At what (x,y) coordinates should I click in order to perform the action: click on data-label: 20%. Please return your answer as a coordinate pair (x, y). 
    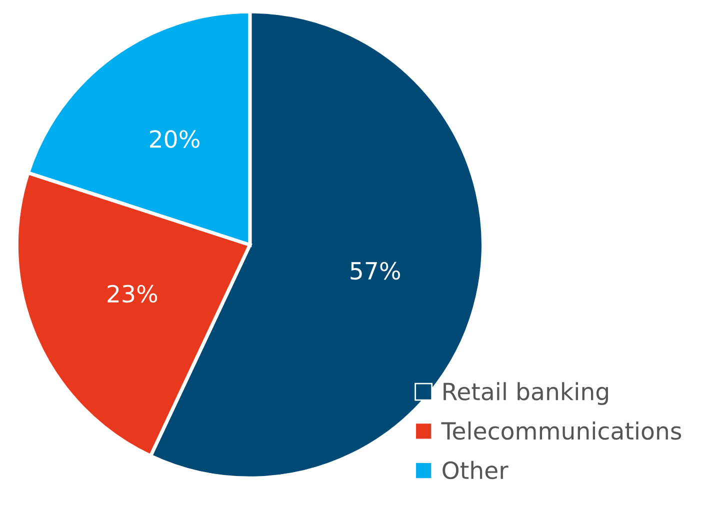
    Looking at the image, I should click on (175, 139).